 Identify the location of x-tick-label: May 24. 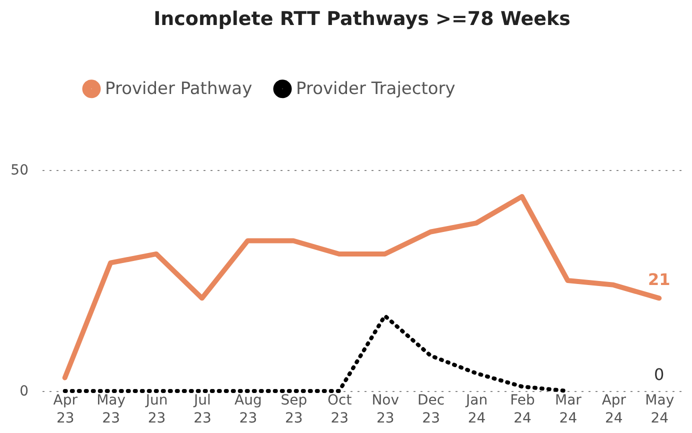
(659, 409).